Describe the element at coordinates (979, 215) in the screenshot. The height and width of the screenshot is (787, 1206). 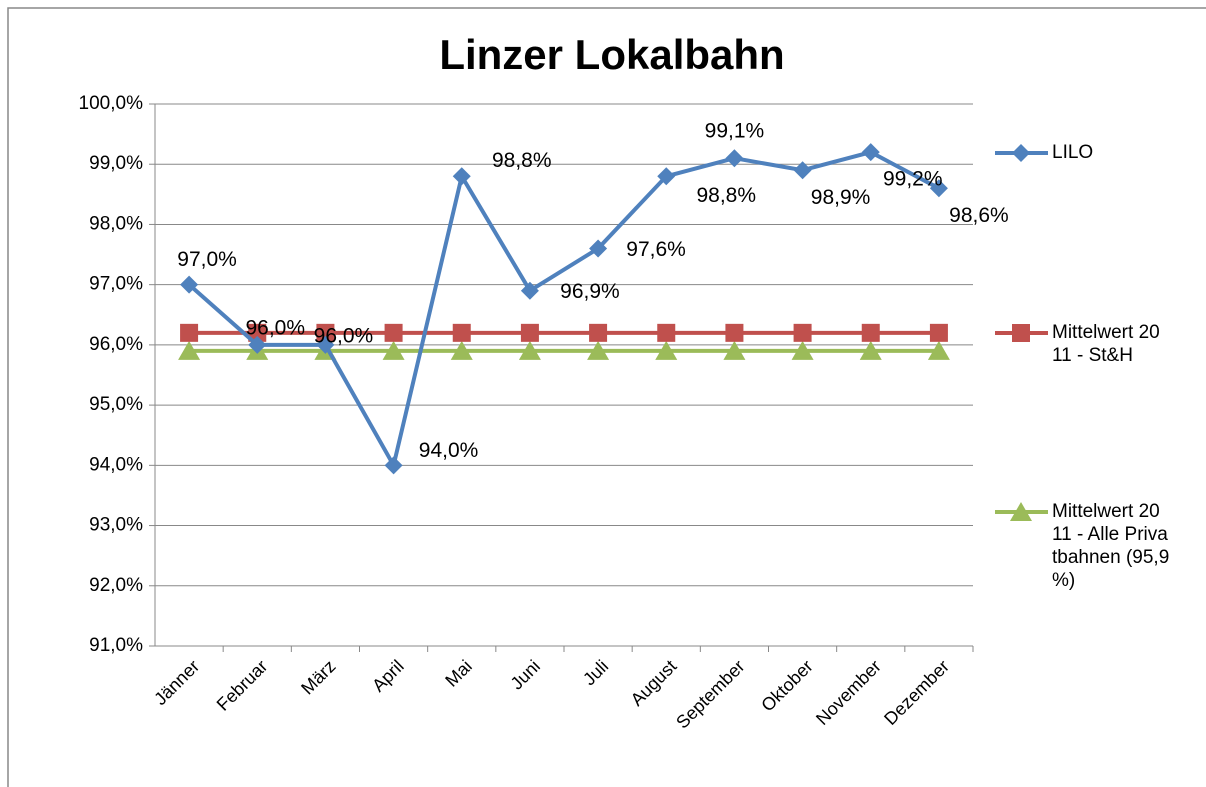
I see `data-label: 98,6%` at that location.